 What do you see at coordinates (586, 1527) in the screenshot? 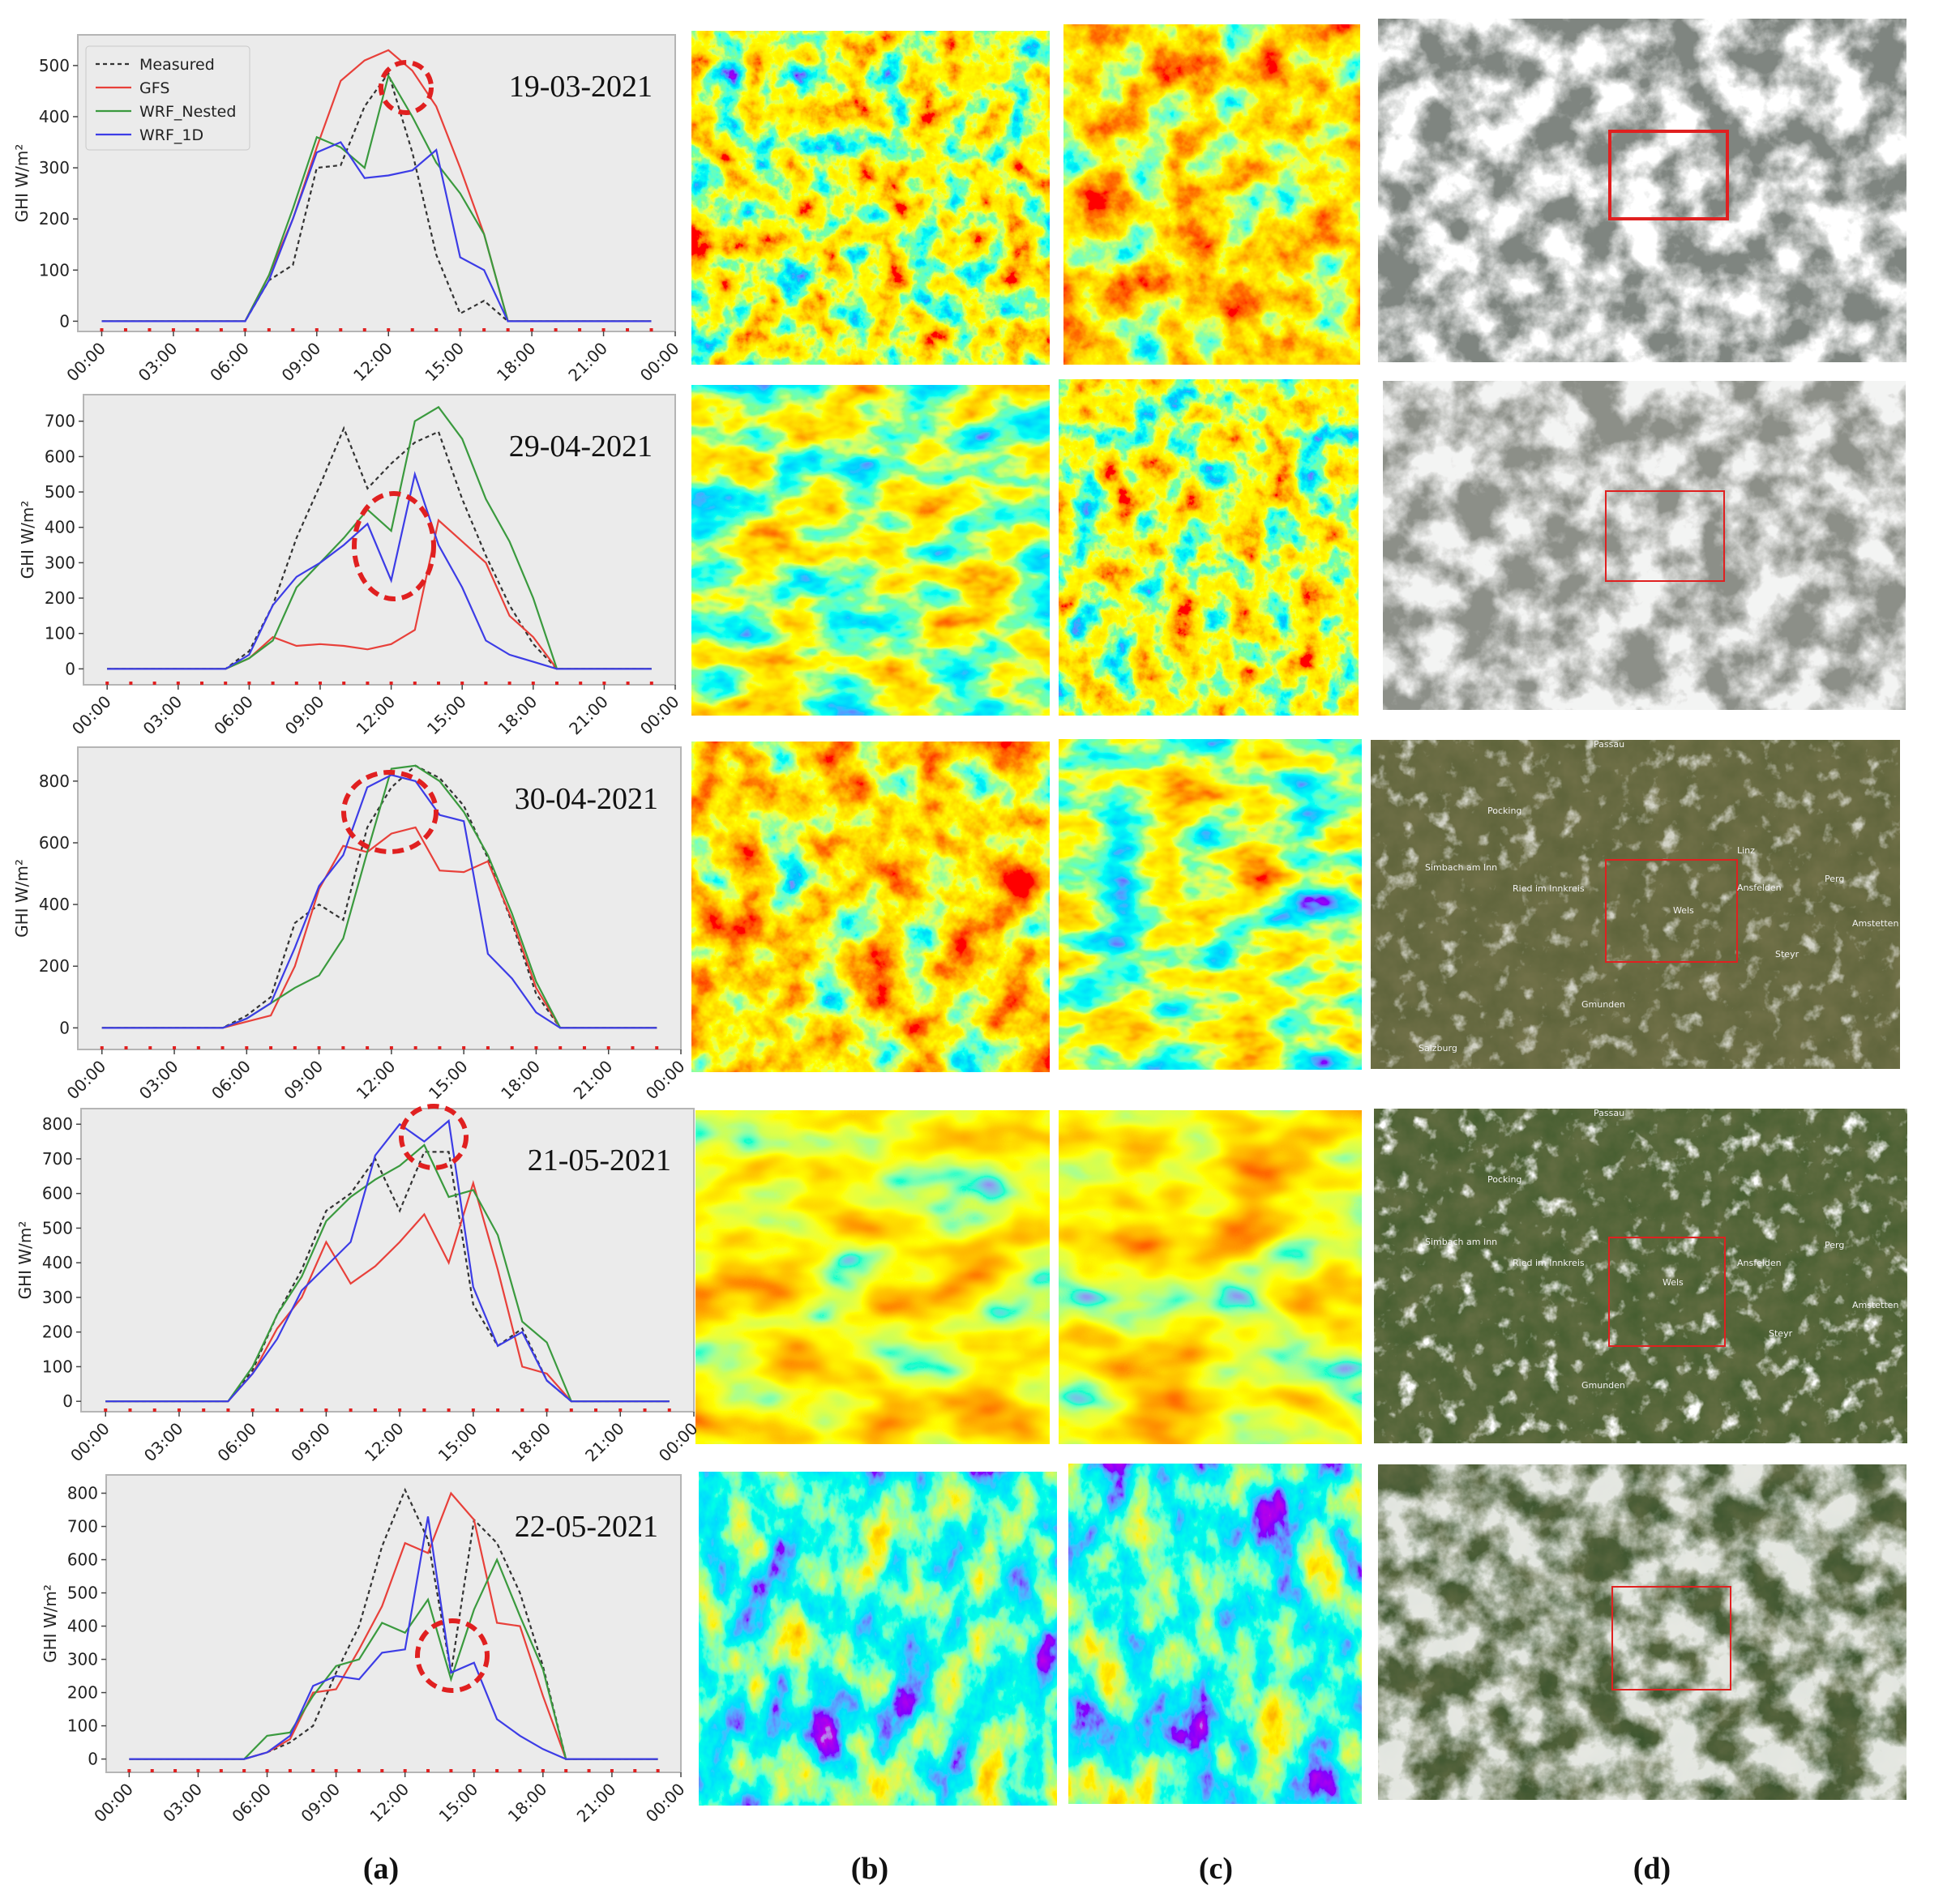
I see `chart-title: 22-05-2021` at bounding box center [586, 1527].